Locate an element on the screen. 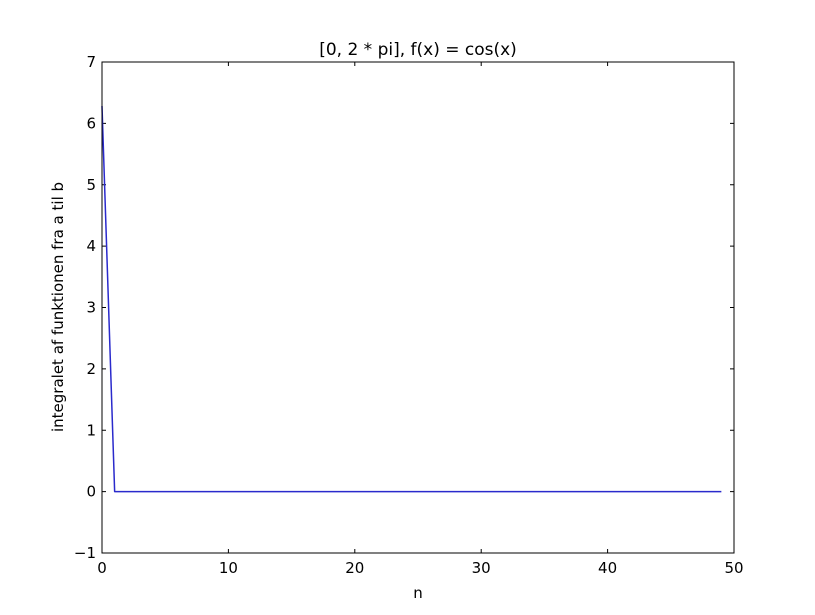 The height and width of the screenshot is (615, 815). y-tick-label: 1 is located at coordinates (91, 430).